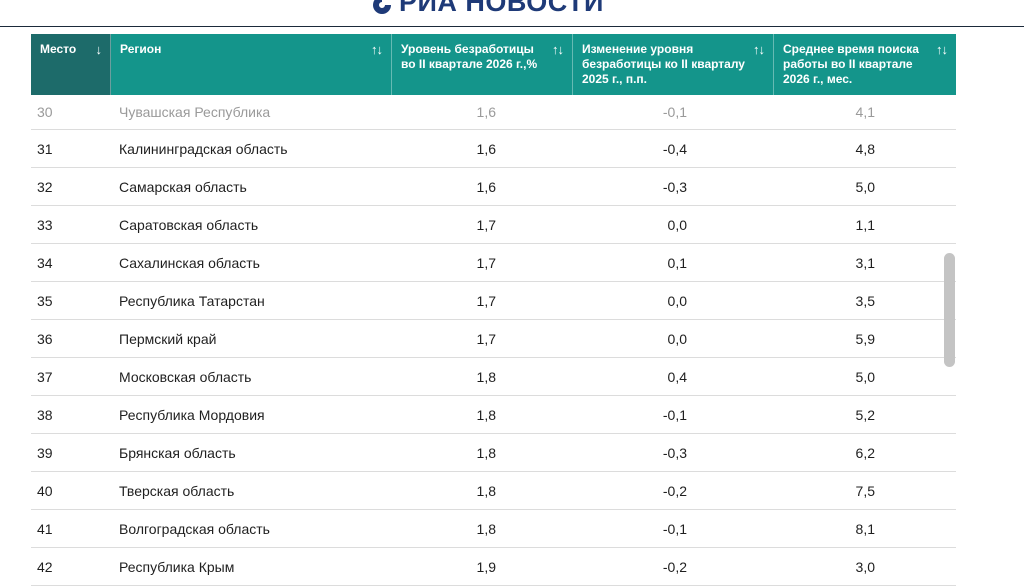 Image resolution: width=1024 pixels, height=587 pixels. I want to click on rate-cell: 1,9, so click(486, 566).